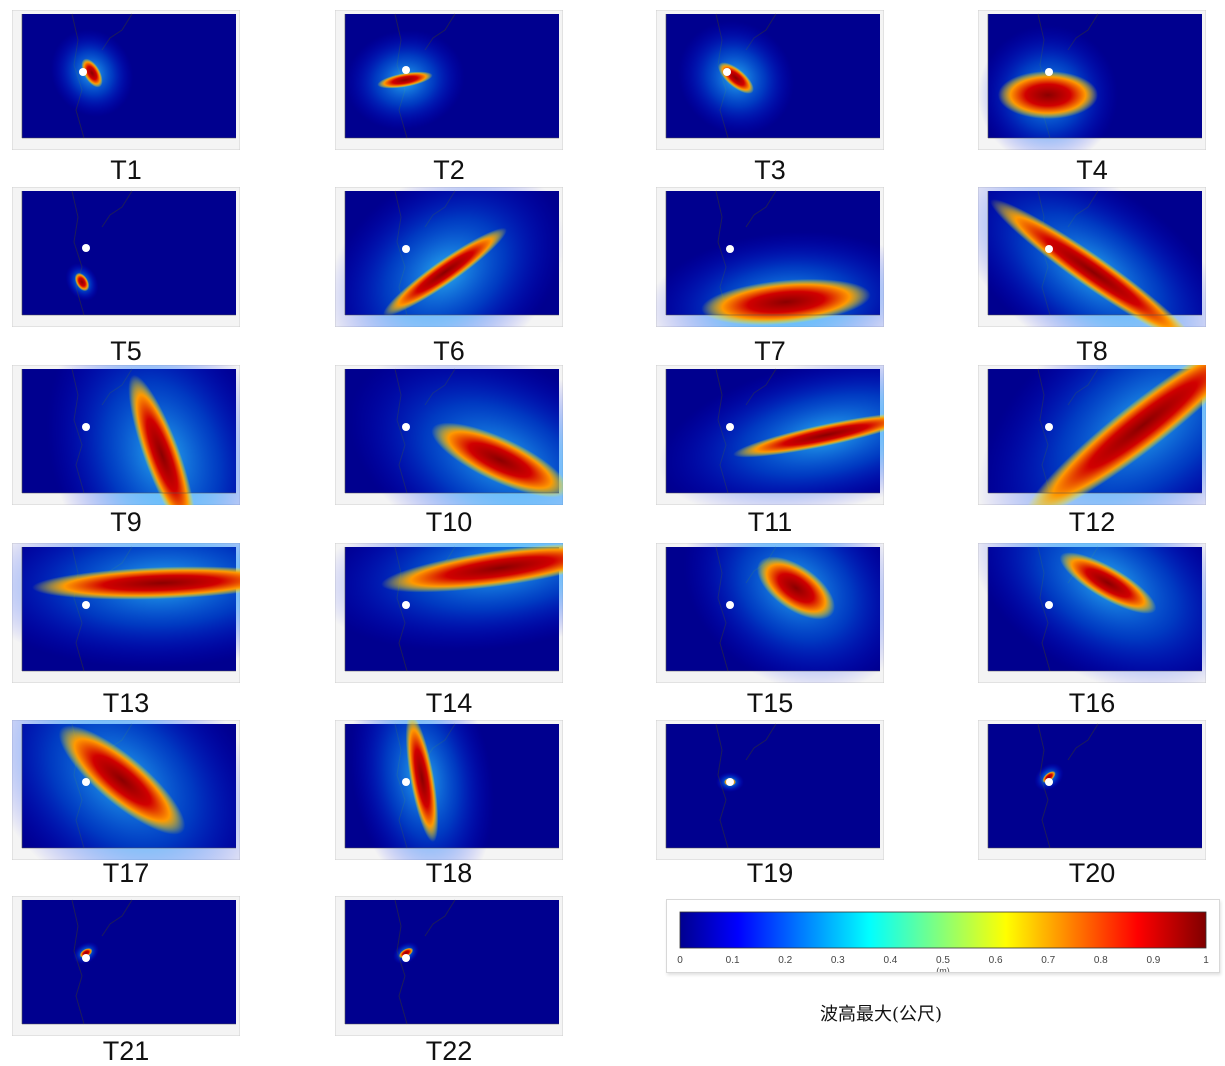 This screenshot has height=1066, width=1225. Describe the element at coordinates (770, 170) in the screenshot. I see `panel-label: T3` at that location.